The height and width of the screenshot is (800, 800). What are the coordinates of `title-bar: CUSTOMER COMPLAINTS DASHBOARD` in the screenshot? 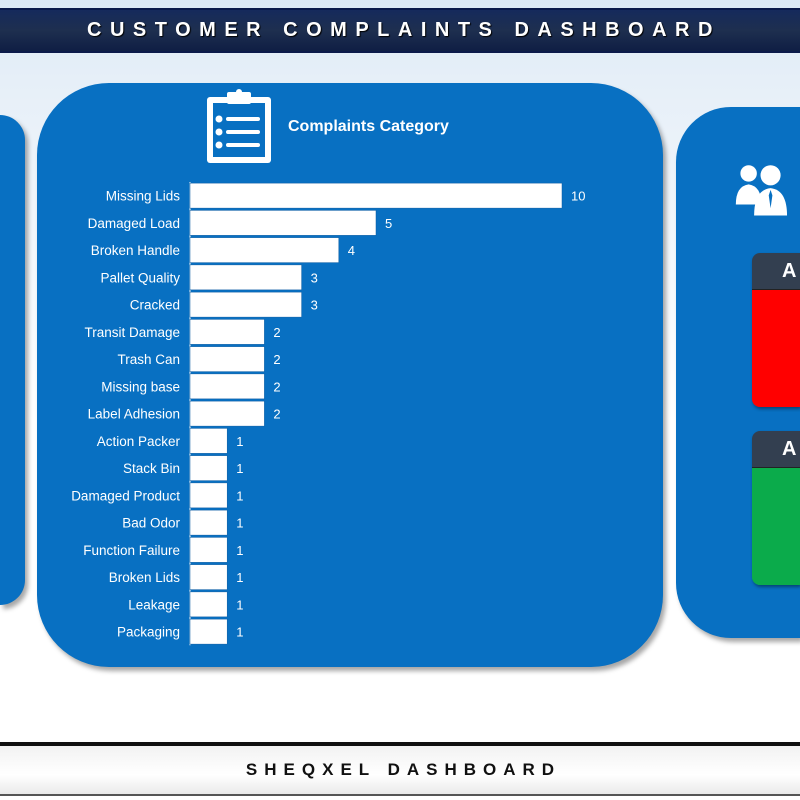 It's located at (400, 30).